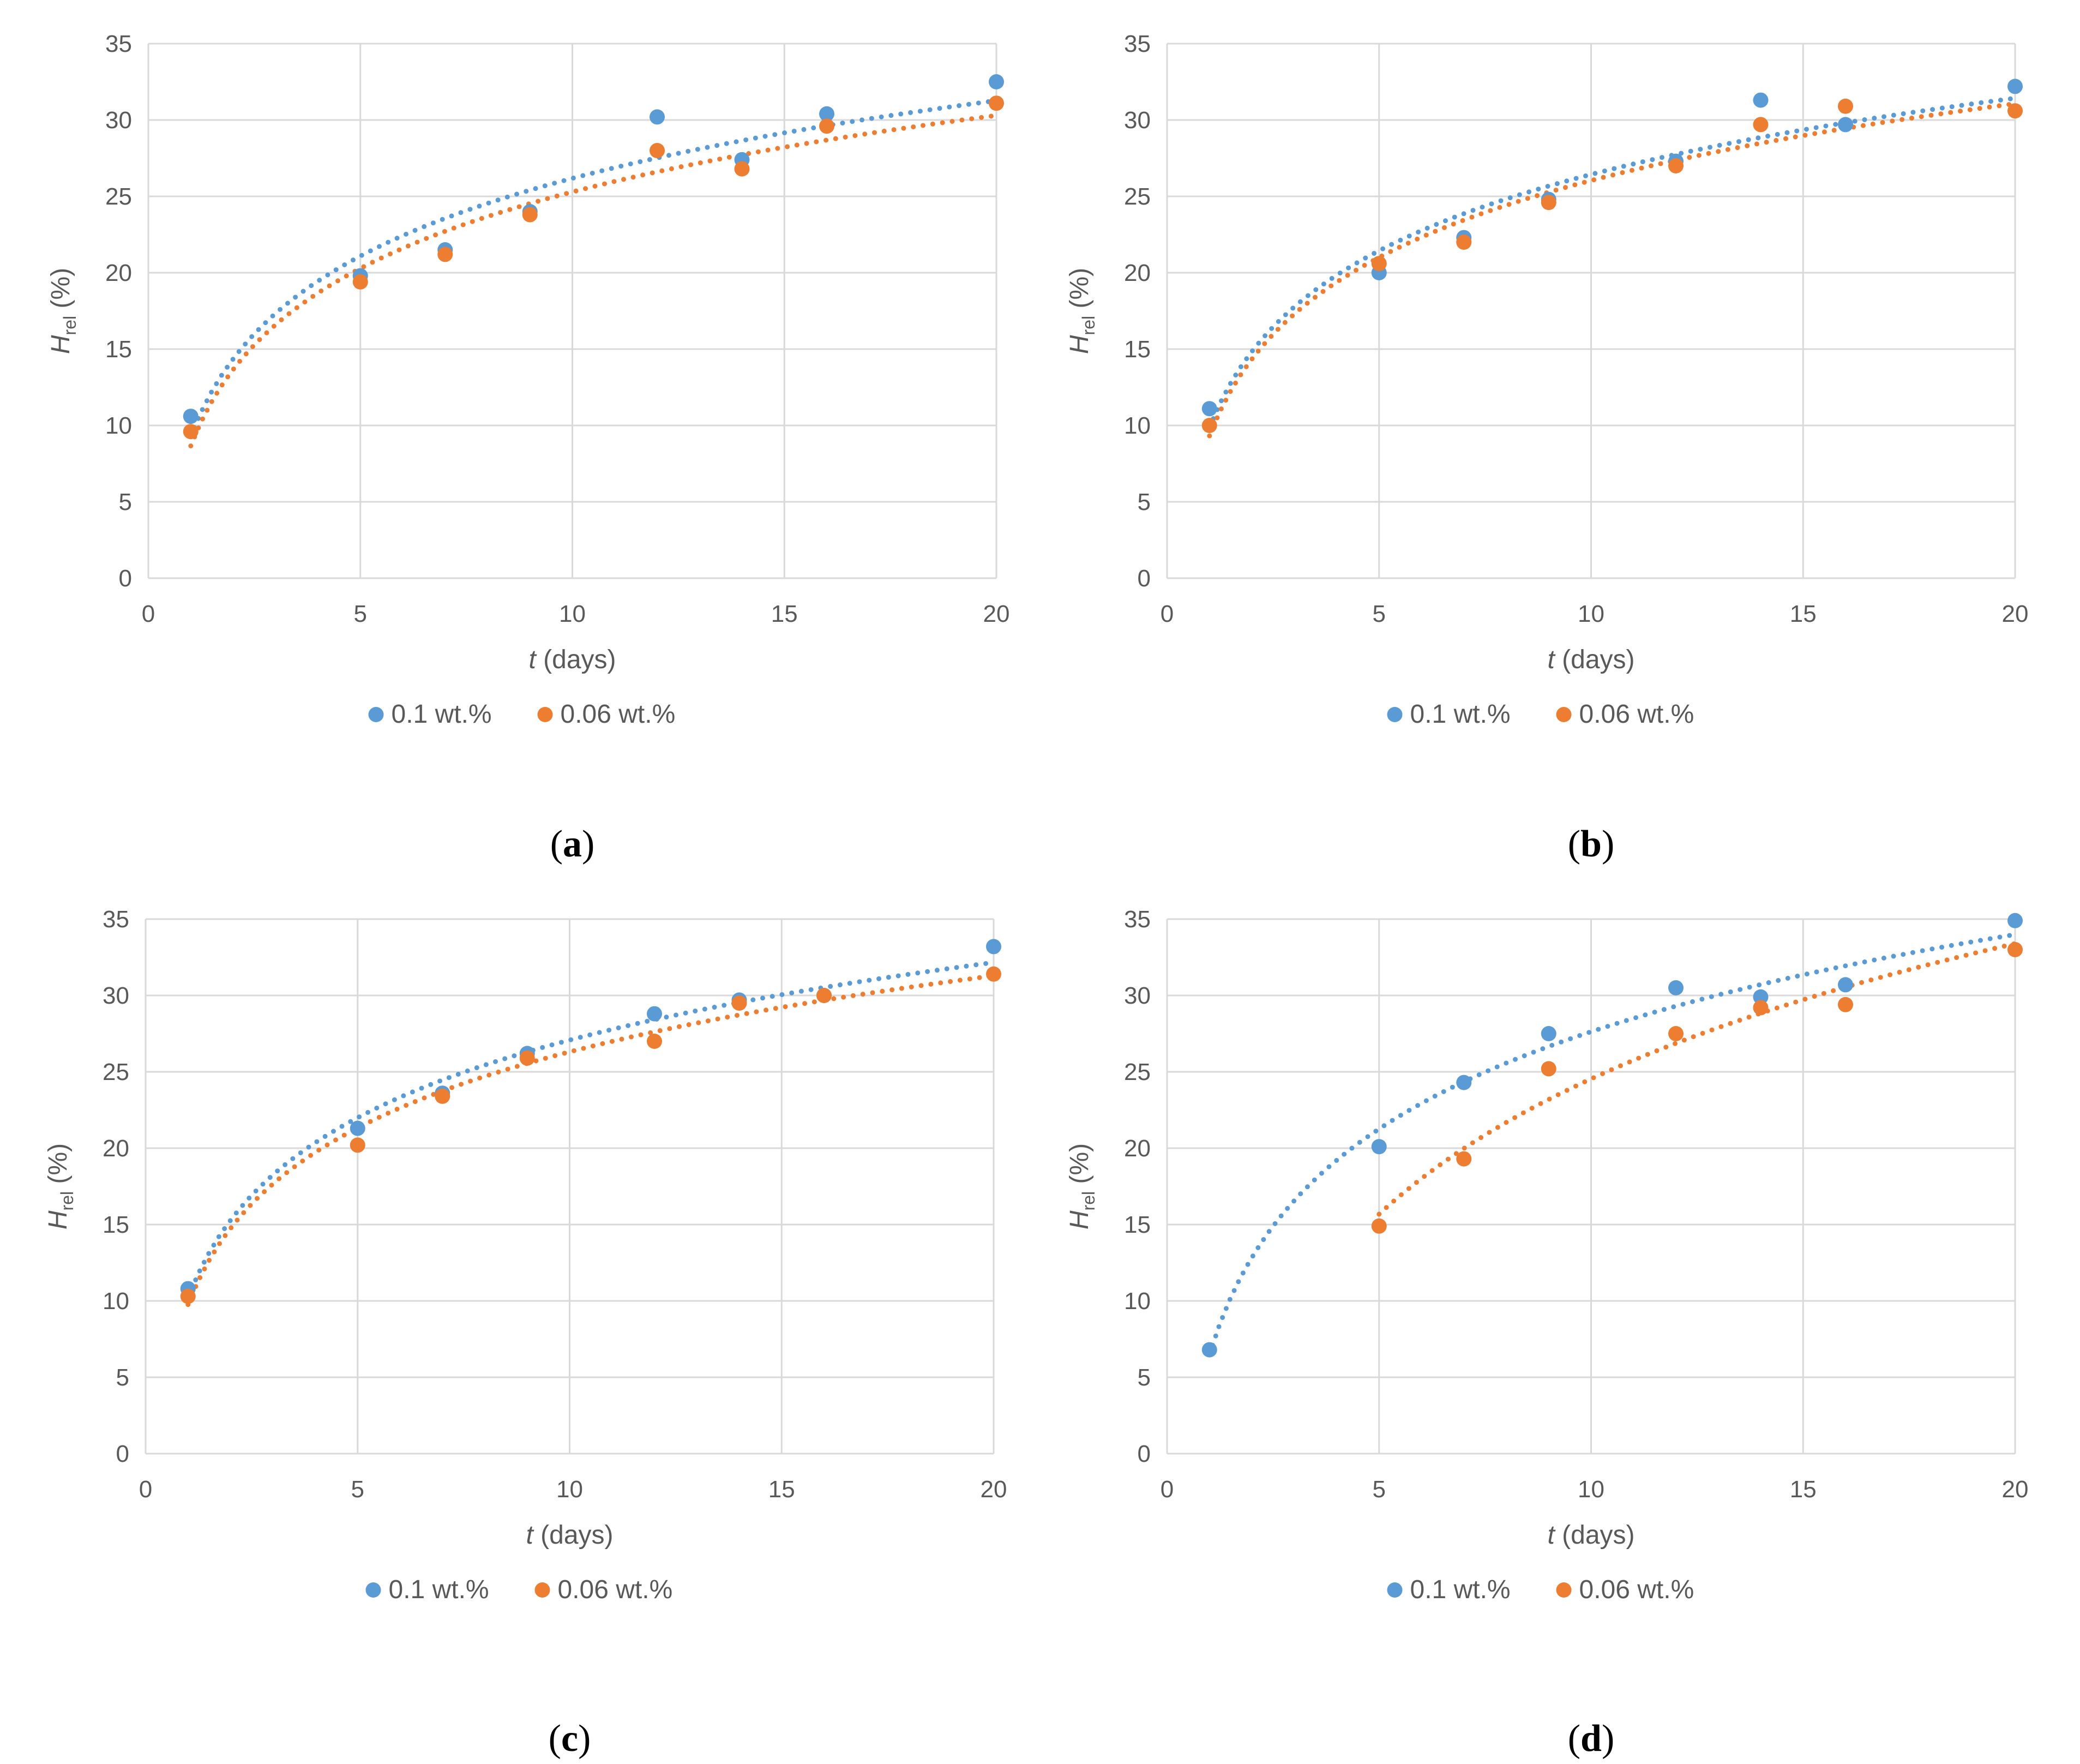 The image size is (2080, 1764). What do you see at coordinates (1137, 196) in the screenshot?
I see `y-tick-label: 25` at bounding box center [1137, 196].